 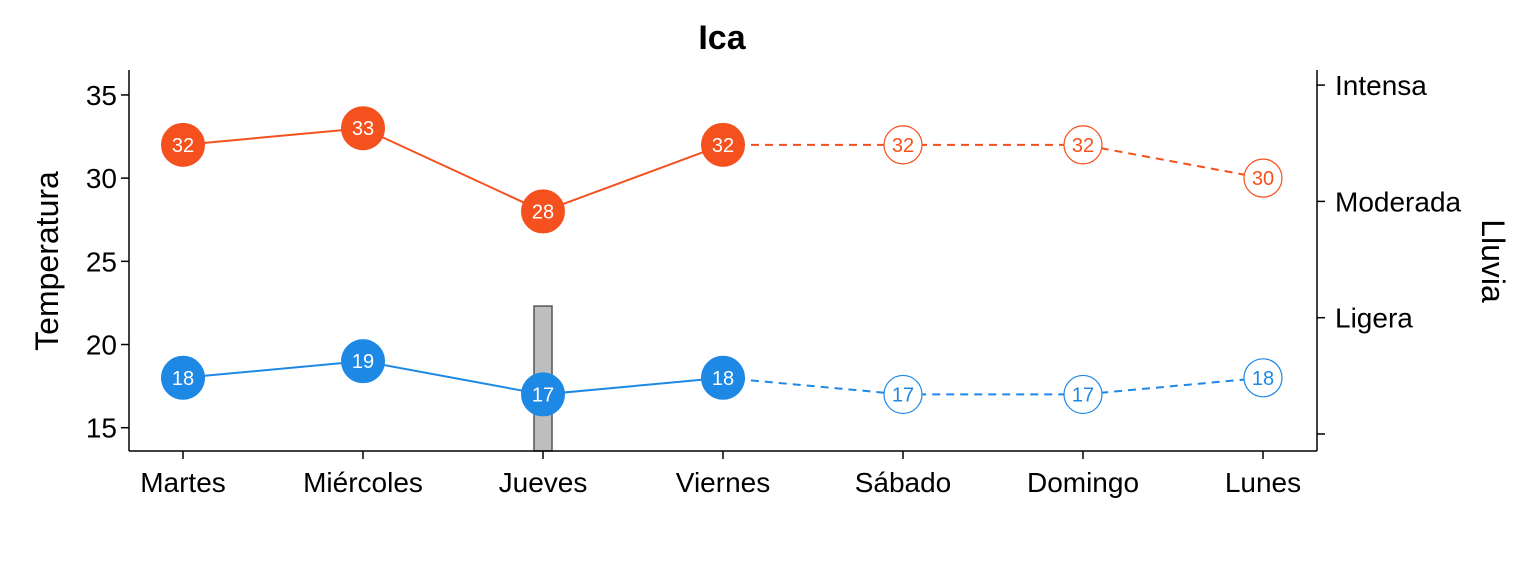 I want to click on x-tick-label: Martes, so click(x=183, y=482).